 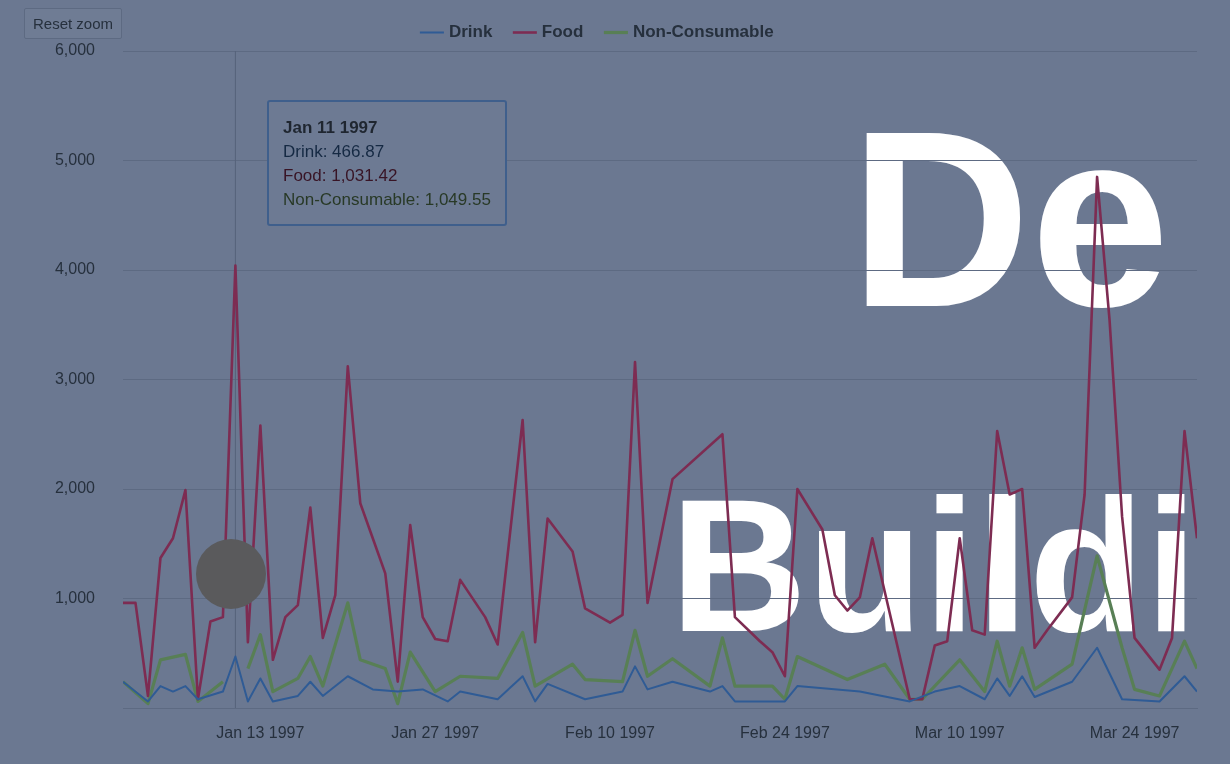 What do you see at coordinates (784, 733) in the screenshot?
I see `x-tick-label: Feb 24 1997` at bounding box center [784, 733].